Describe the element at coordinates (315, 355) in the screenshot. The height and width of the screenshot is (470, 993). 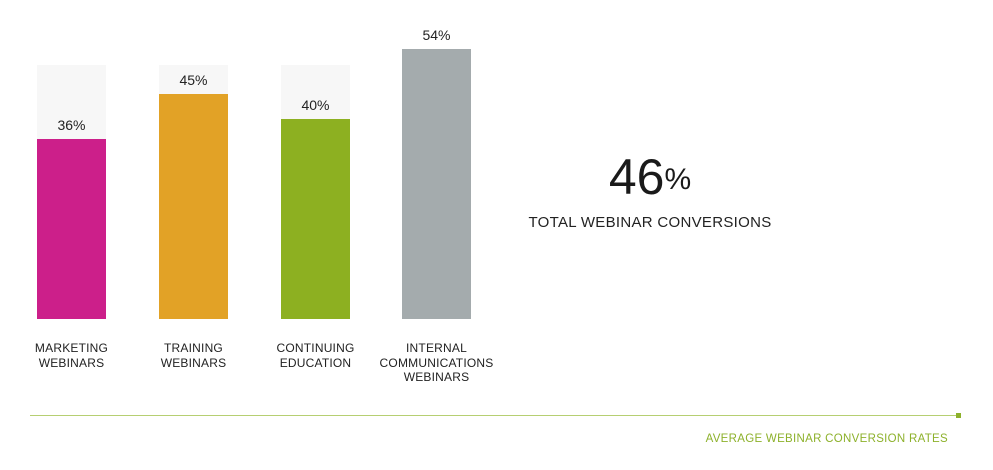
I see `category-label-continuing-education: CONTINUING EDUCATION` at that location.